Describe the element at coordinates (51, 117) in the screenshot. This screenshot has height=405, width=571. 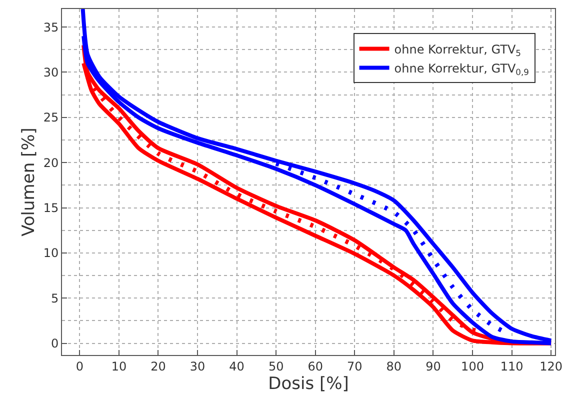
I see `y-tick-label: 25` at that location.